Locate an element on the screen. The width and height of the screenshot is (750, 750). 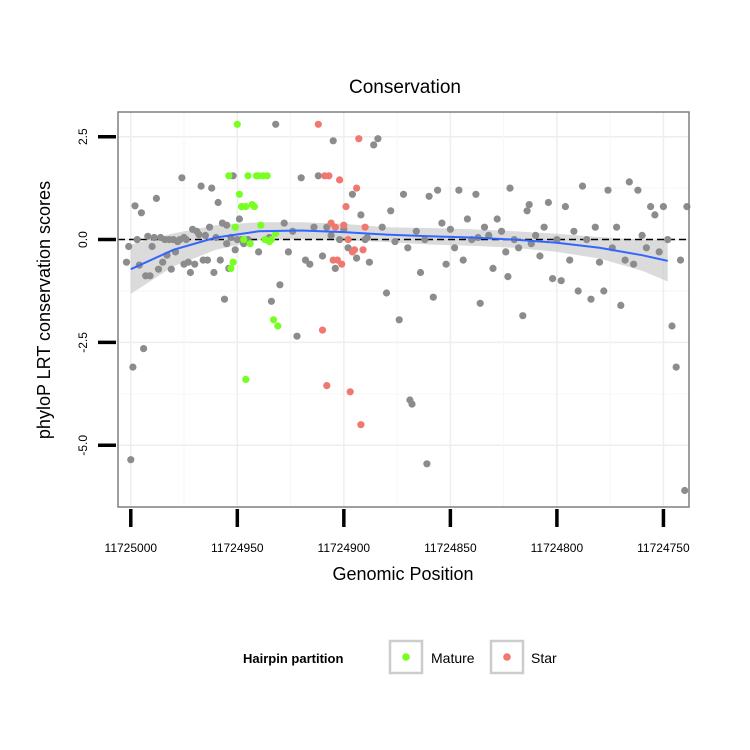
y-tick-label: 0.0 is located at coordinates (83, 239).